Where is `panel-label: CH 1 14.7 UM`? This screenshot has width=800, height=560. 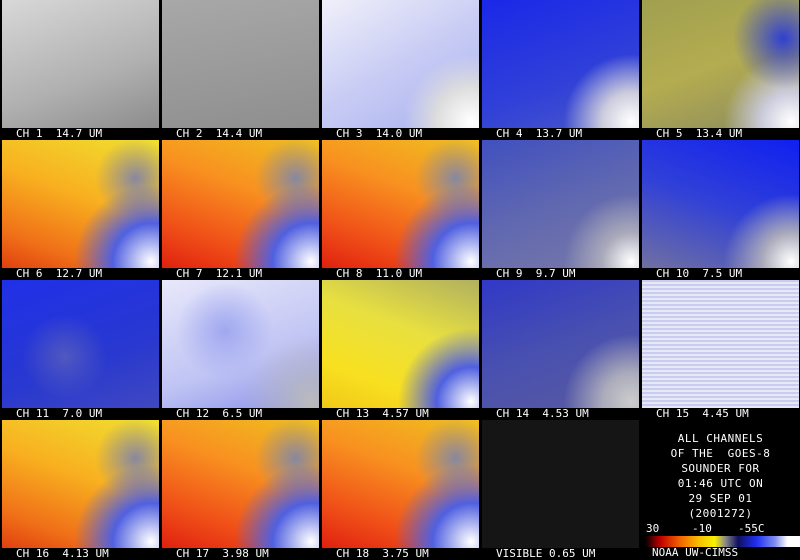
panel-label: CH 1 14.7 UM is located at coordinates (59, 133).